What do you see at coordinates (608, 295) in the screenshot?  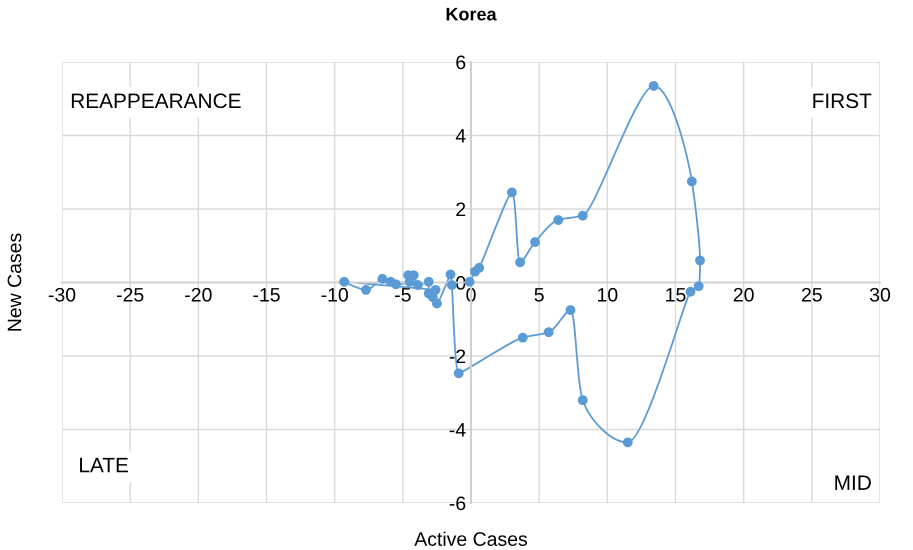 I see `x-tick-label: 10` at bounding box center [608, 295].